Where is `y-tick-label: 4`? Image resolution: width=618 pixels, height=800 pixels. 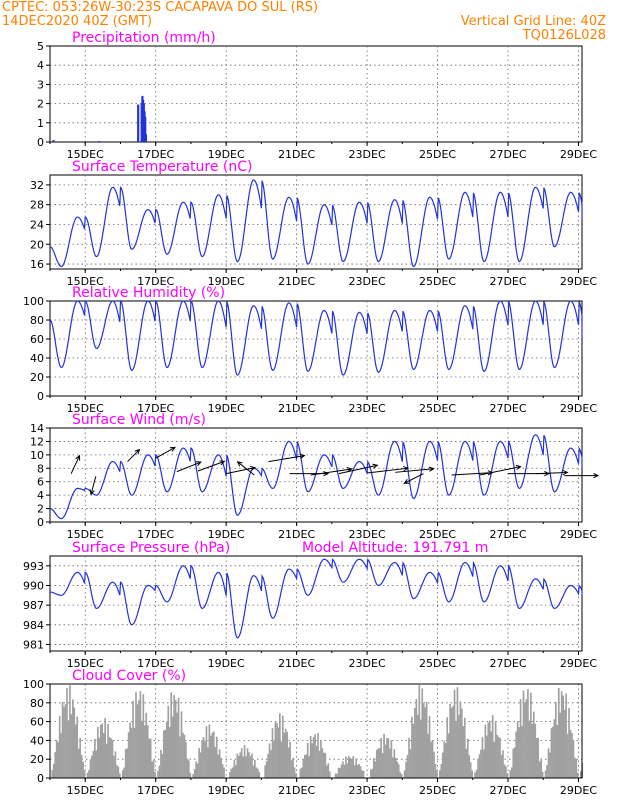
y-tick-label: 4 is located at coordinates (40, 495).